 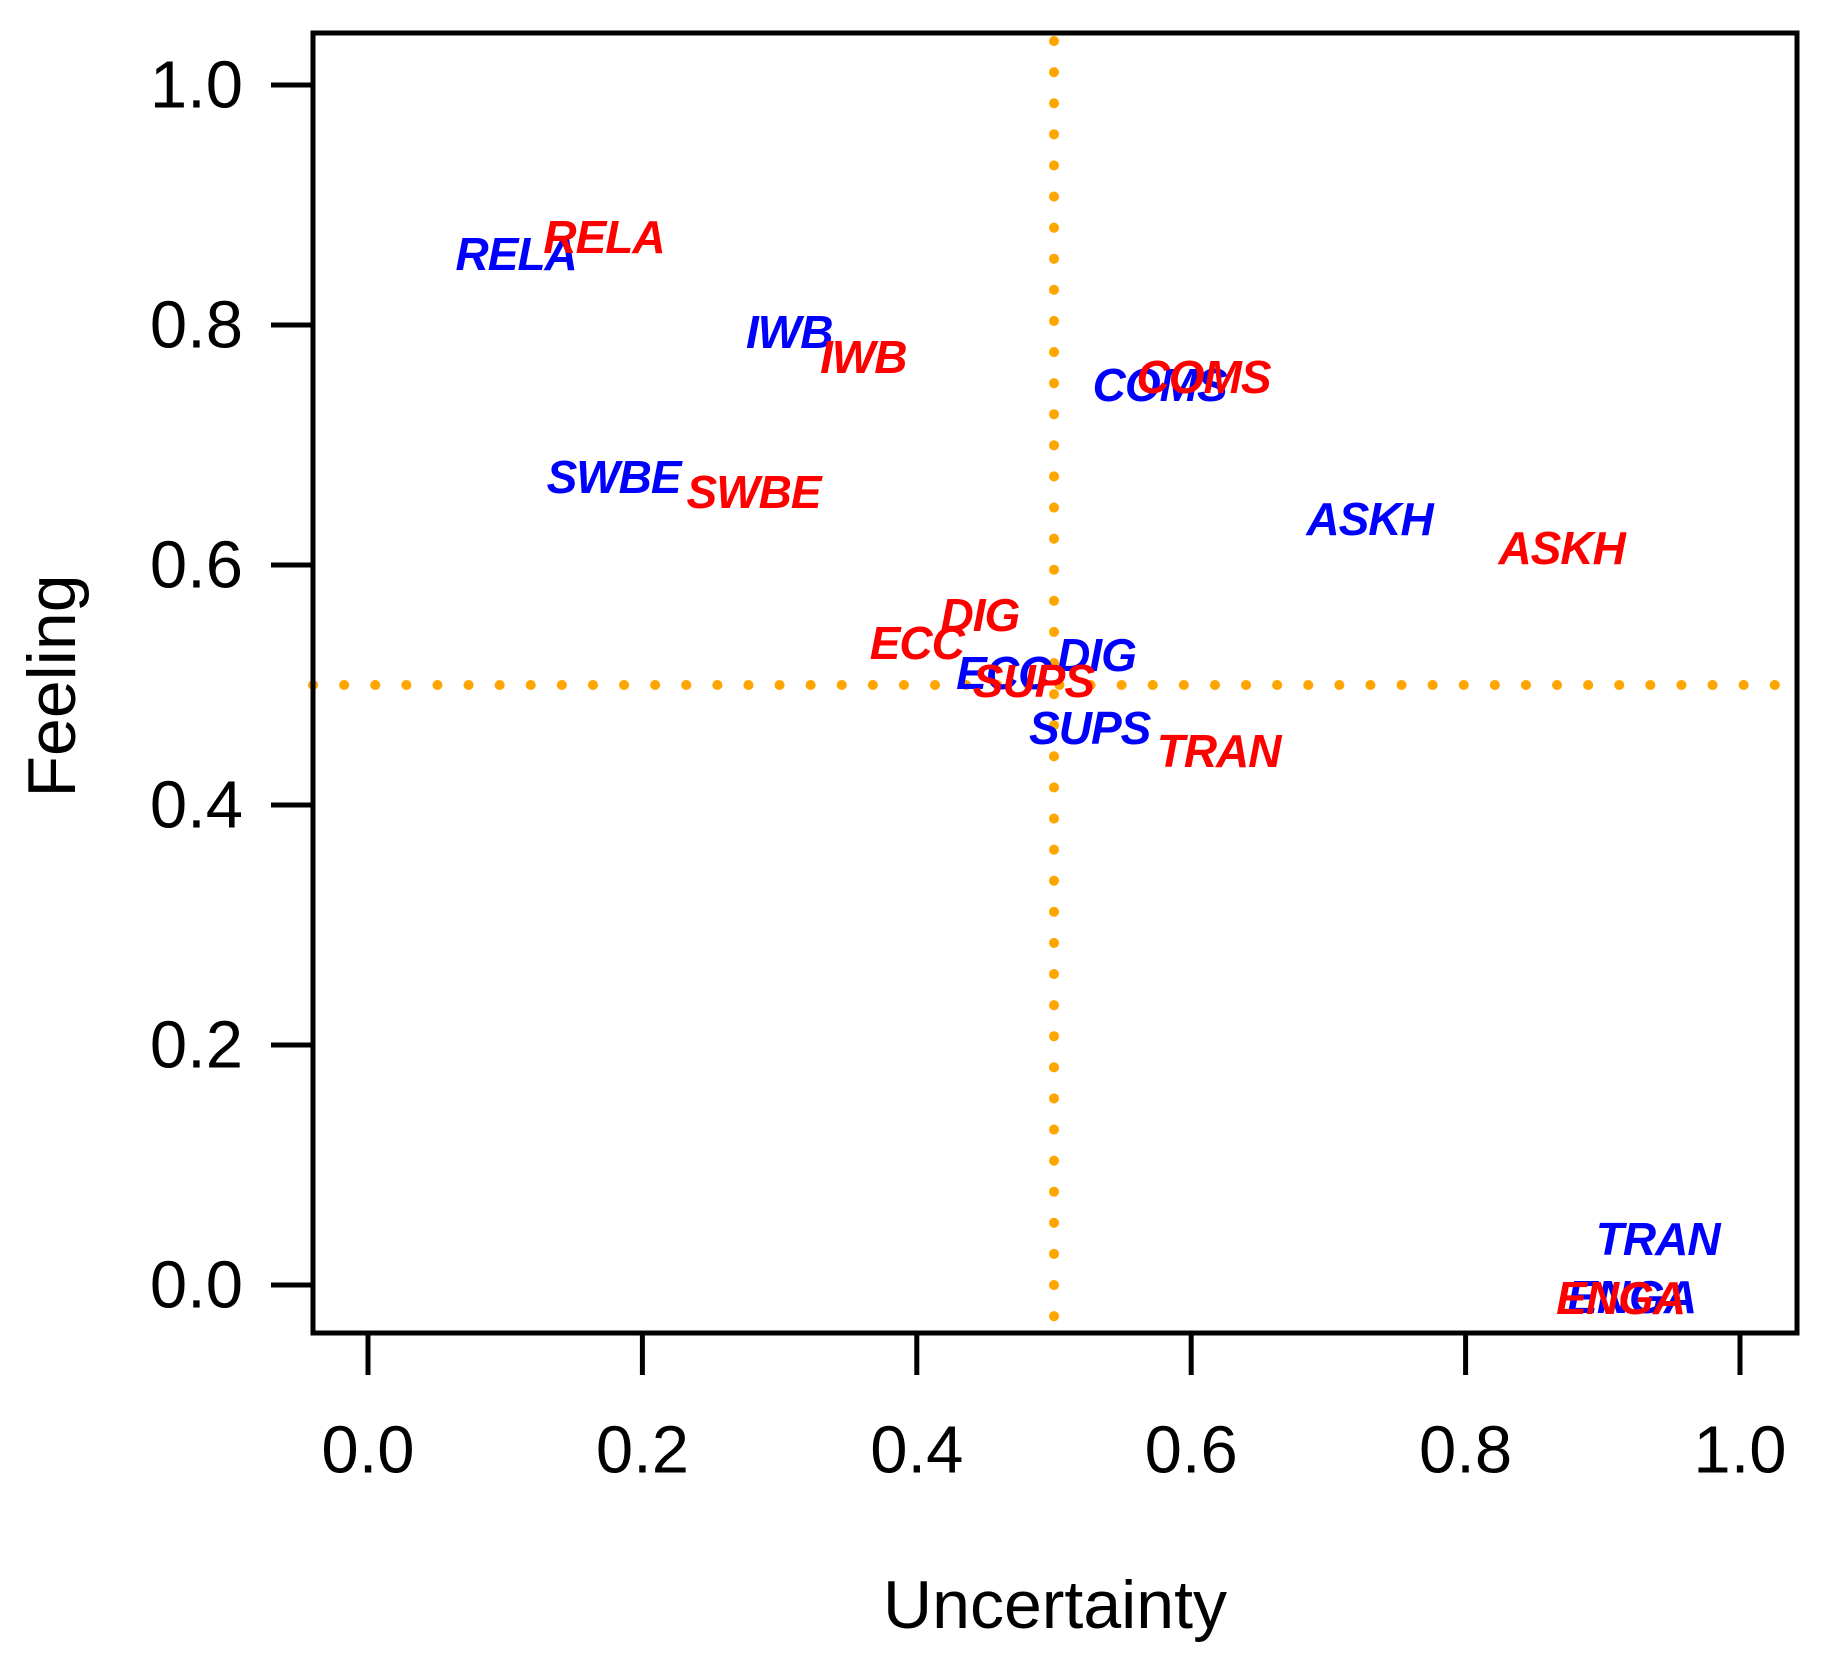 What do you see at coordinates (368, 1450) in the screenshot?
I see `x-tick-label: 0.0` at bounding box center [368, 1450].